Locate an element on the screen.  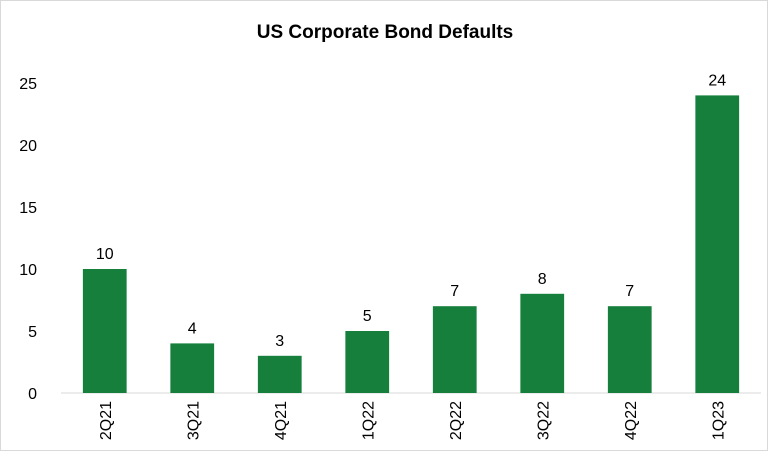
x-axis-ticks: 2Q21 3Q21 4Q21 1Q22 2Q22 3Q22 4Q22 1Q23 is located at coordinates (413, 420).